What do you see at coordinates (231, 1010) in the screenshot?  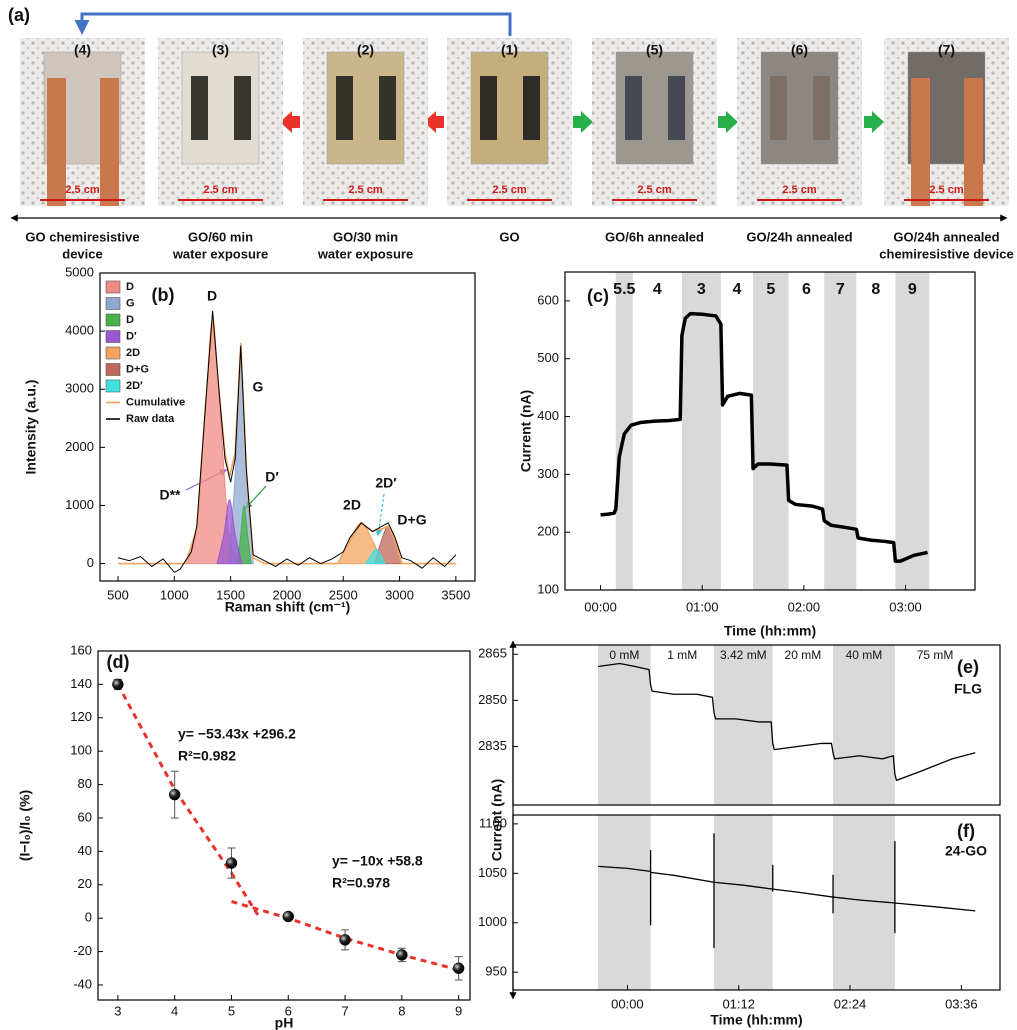 I see `x-tick-label: 5` at bounding box center [231, 1010].